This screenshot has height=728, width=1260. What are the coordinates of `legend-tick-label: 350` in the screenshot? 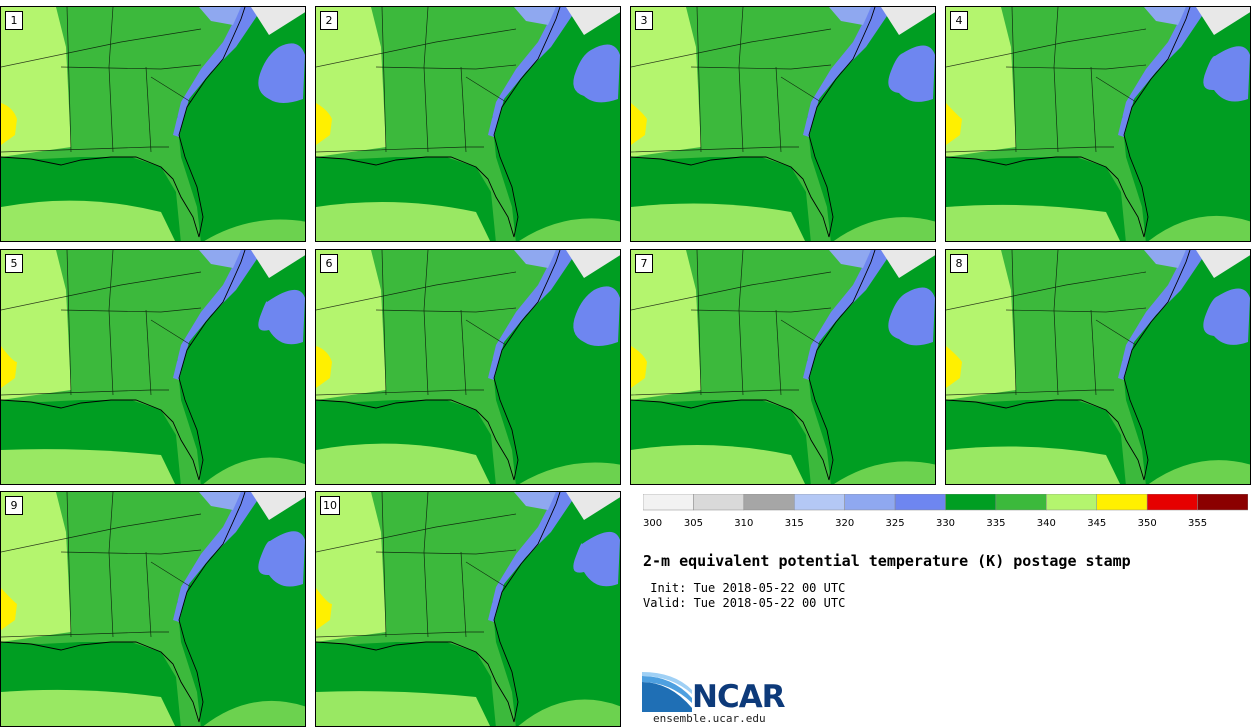 It's located at (1147, 523).